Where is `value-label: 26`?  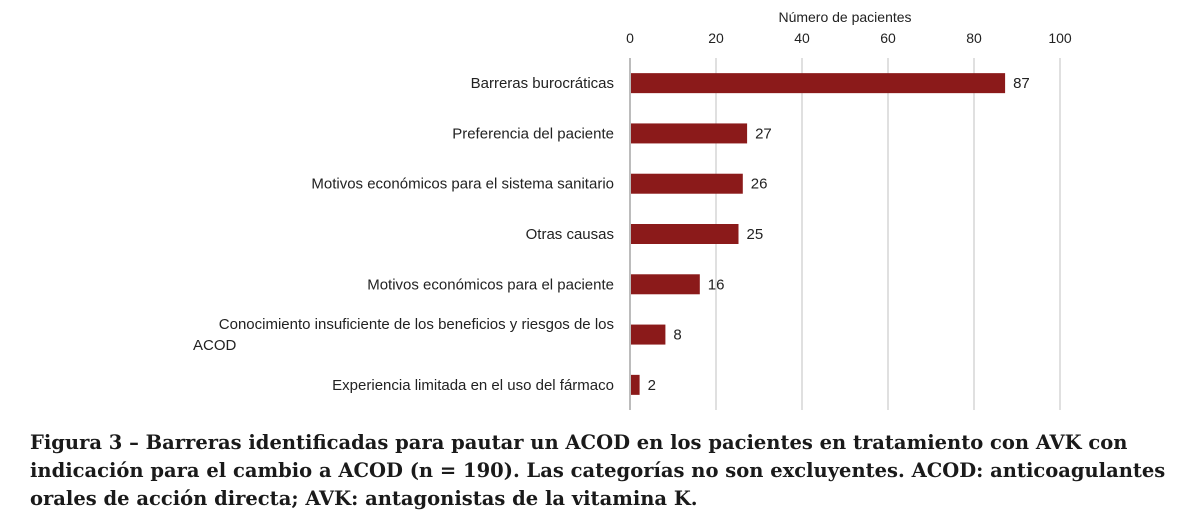 value-label: 26 is located at coordinates (759, 184).